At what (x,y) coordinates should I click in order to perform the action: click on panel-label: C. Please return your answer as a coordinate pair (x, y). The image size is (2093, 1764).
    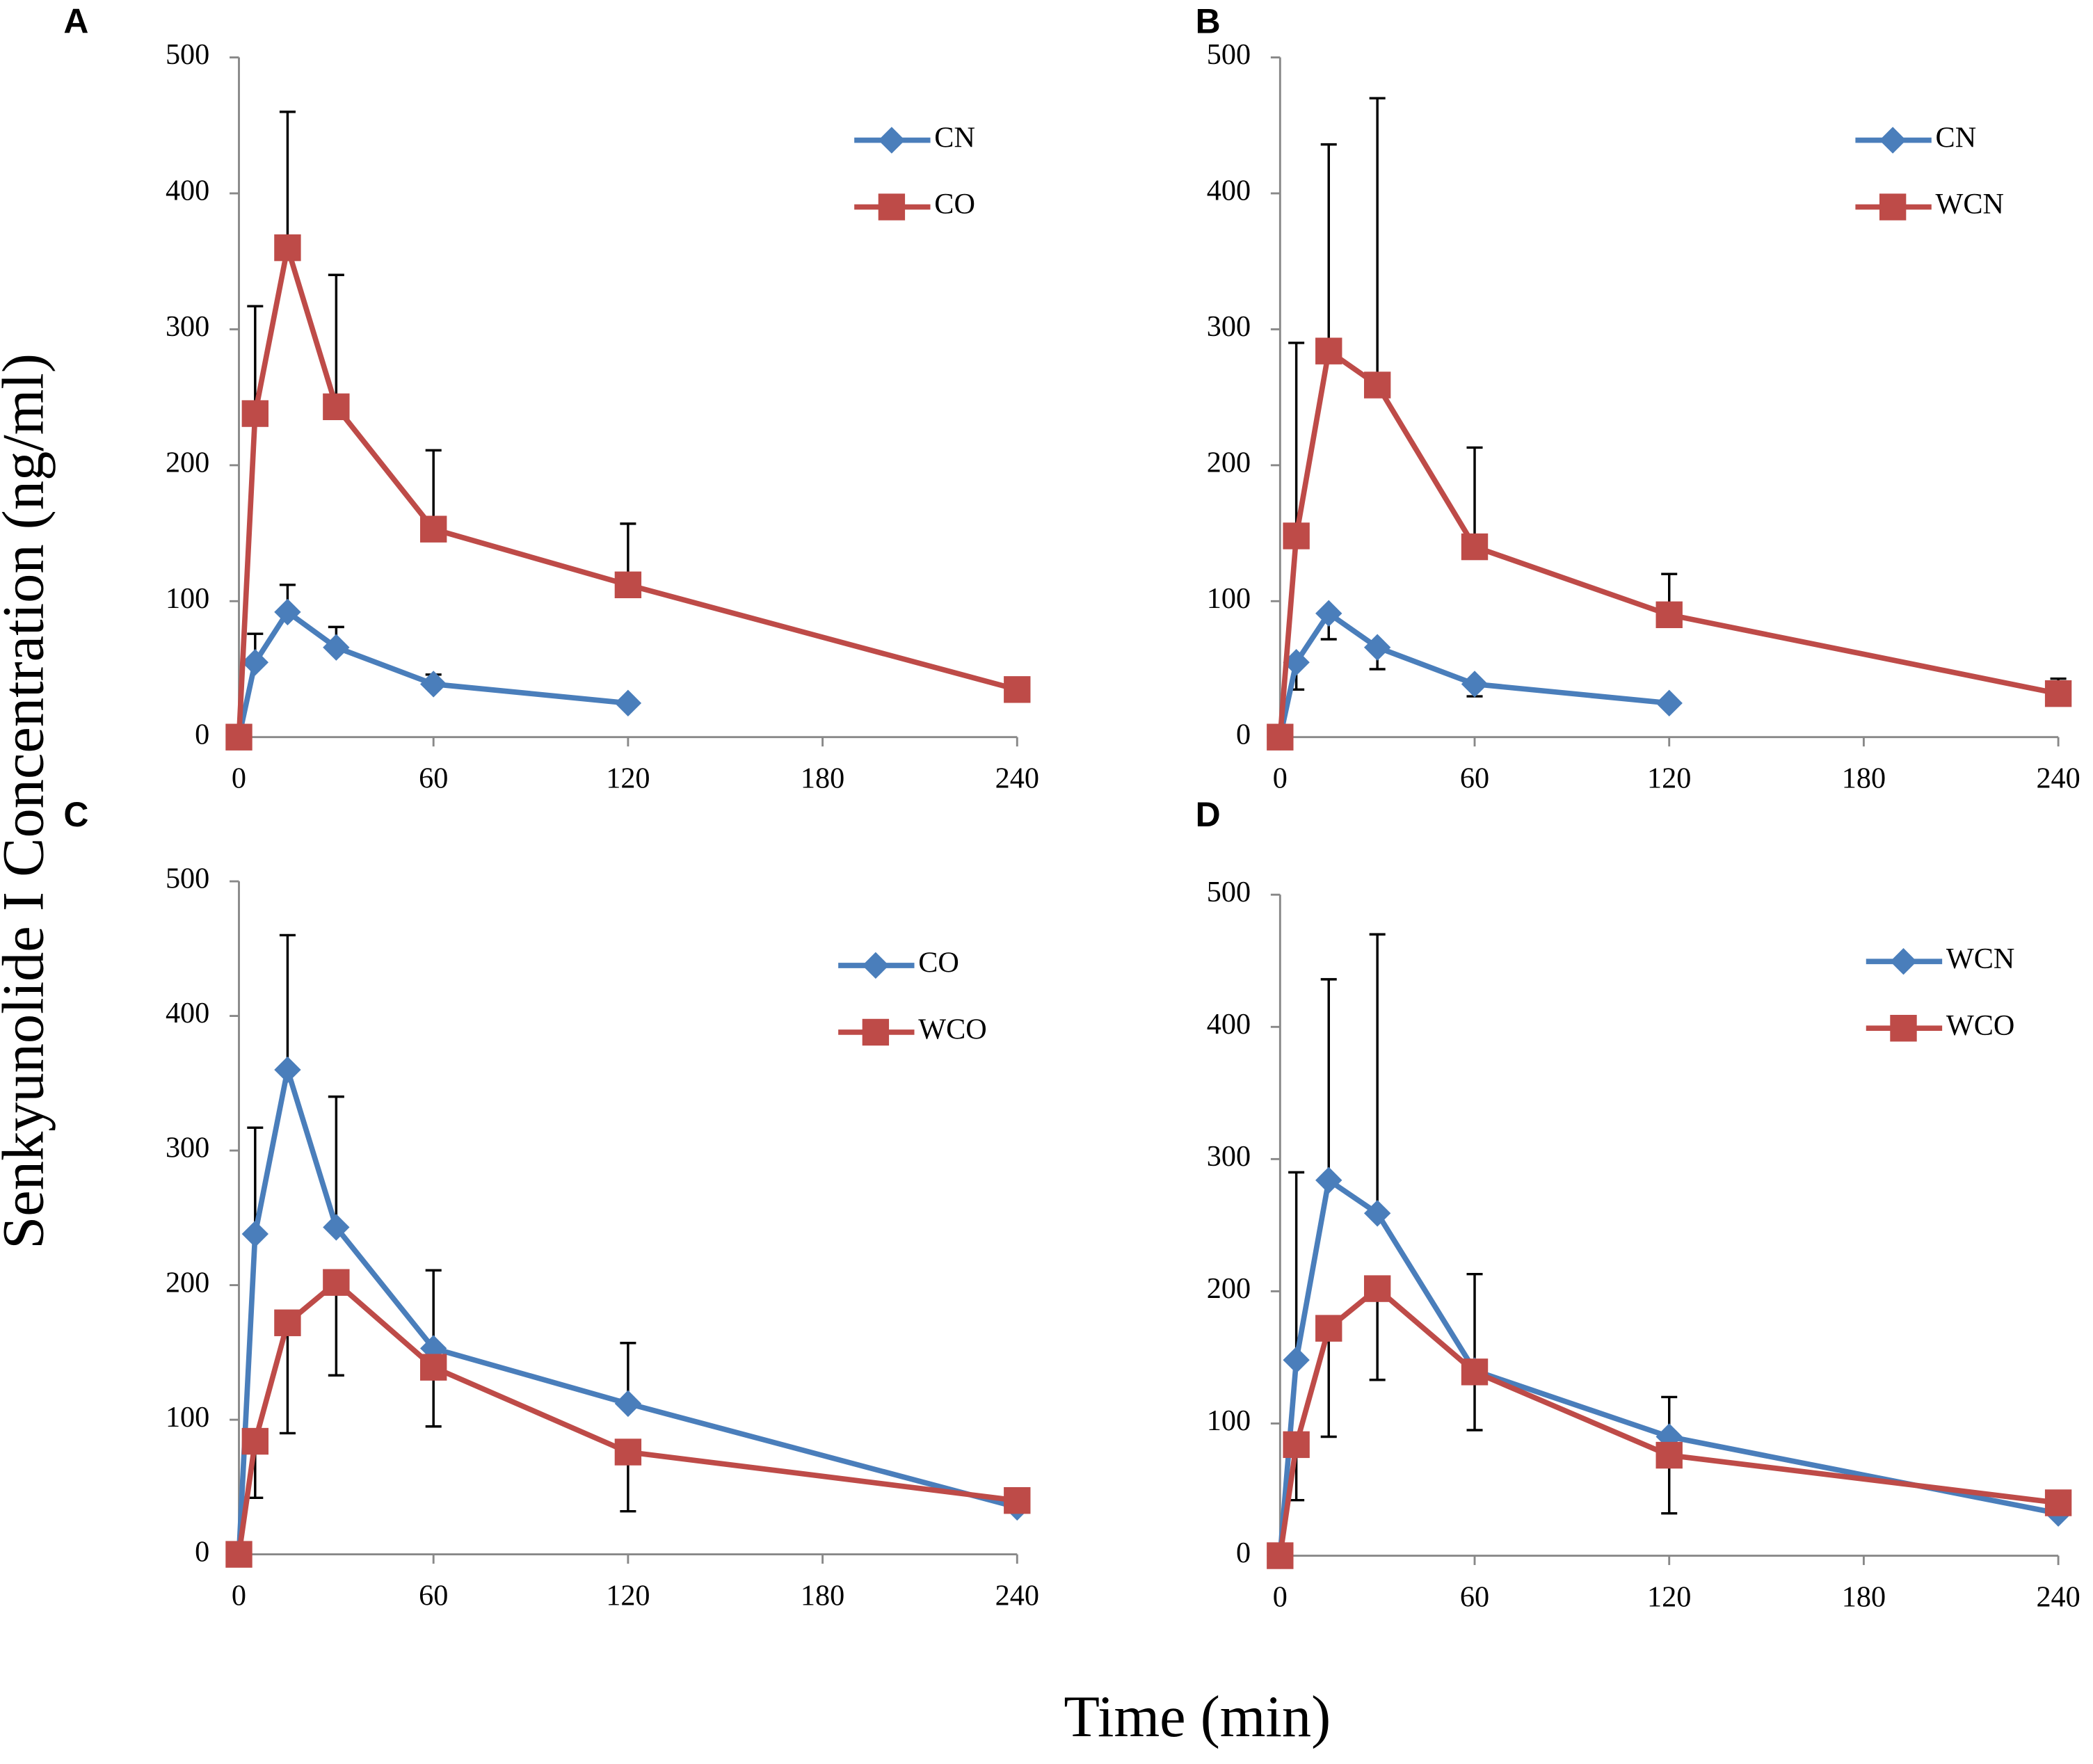
    Looking at the image, I should click on (76, 814).